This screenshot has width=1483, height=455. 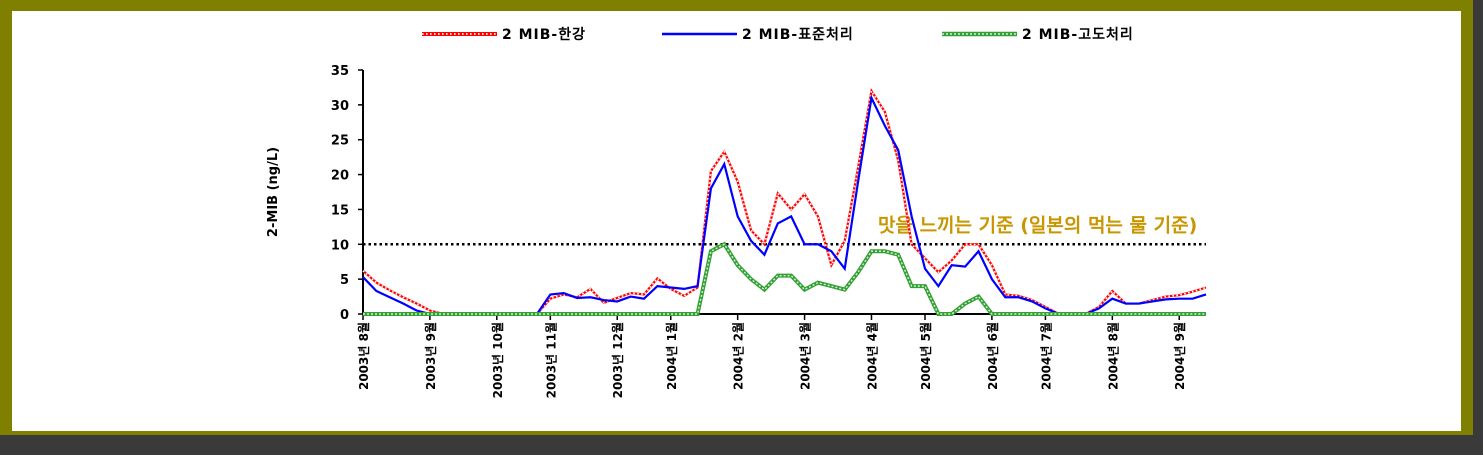 I want to click on y-tick-label: 30, so click(x=340, y=106).